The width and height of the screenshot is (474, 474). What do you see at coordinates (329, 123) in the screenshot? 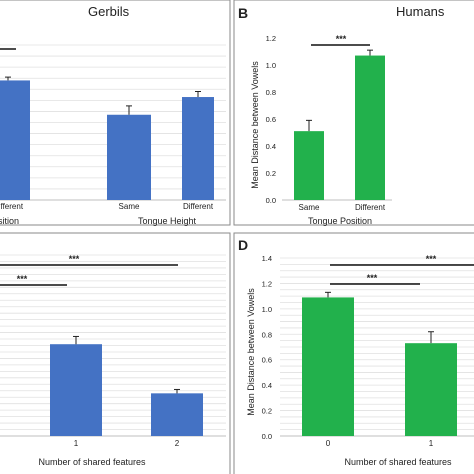
I see `panel-b-plot: 0.0 0.2 0.4 0.6 0.8 1.0 1.2 Same Different ***` at bounding box center [329, 123].